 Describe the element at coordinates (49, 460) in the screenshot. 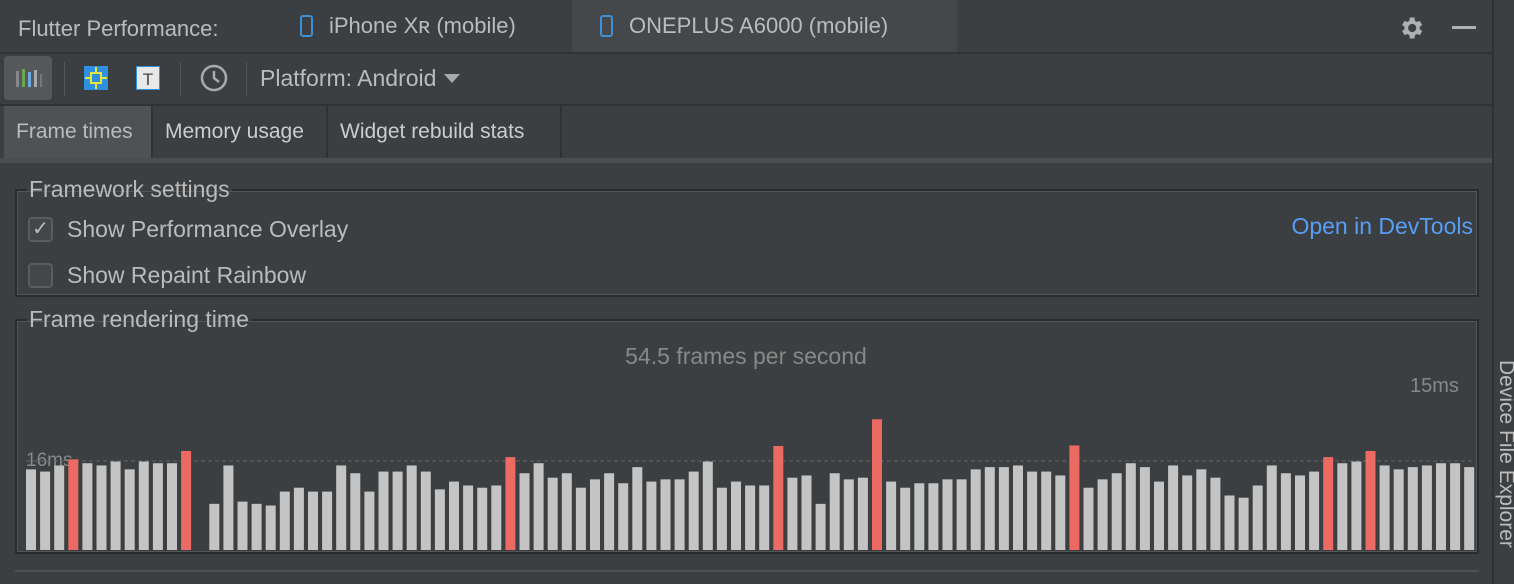

I see `threshold-label: 16ms` at that location.